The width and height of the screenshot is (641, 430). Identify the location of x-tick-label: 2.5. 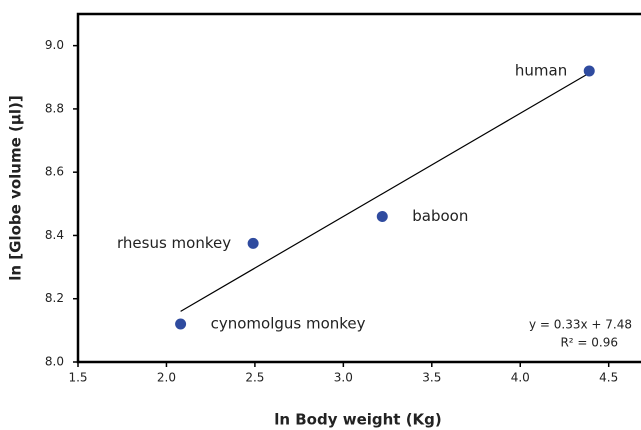
(254, 378).